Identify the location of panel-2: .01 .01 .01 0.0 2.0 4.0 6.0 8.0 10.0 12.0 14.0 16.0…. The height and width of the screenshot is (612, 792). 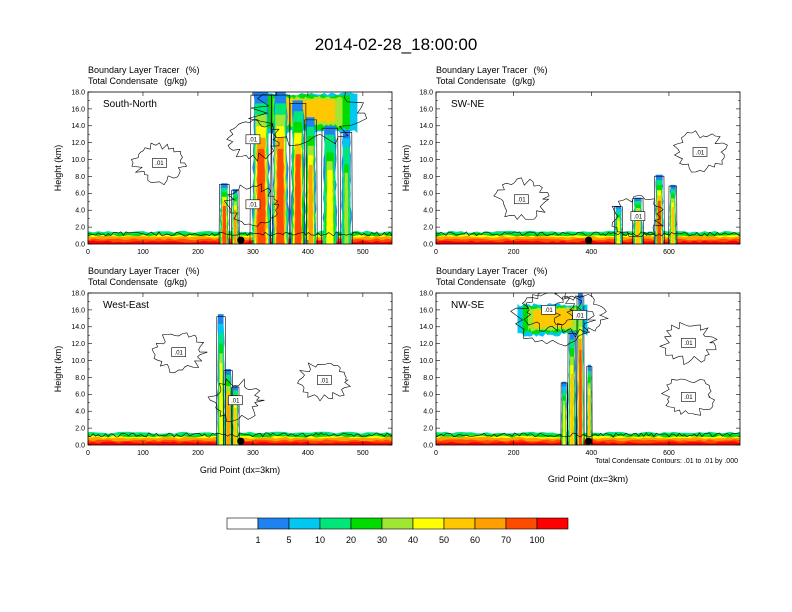
(571, 160).